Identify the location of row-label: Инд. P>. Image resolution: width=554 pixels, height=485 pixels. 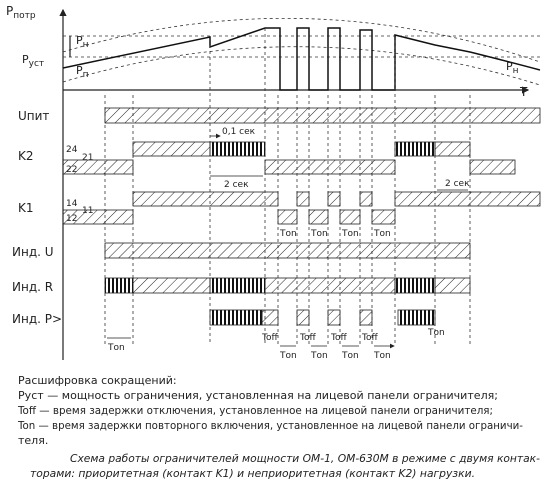
(37, 319).